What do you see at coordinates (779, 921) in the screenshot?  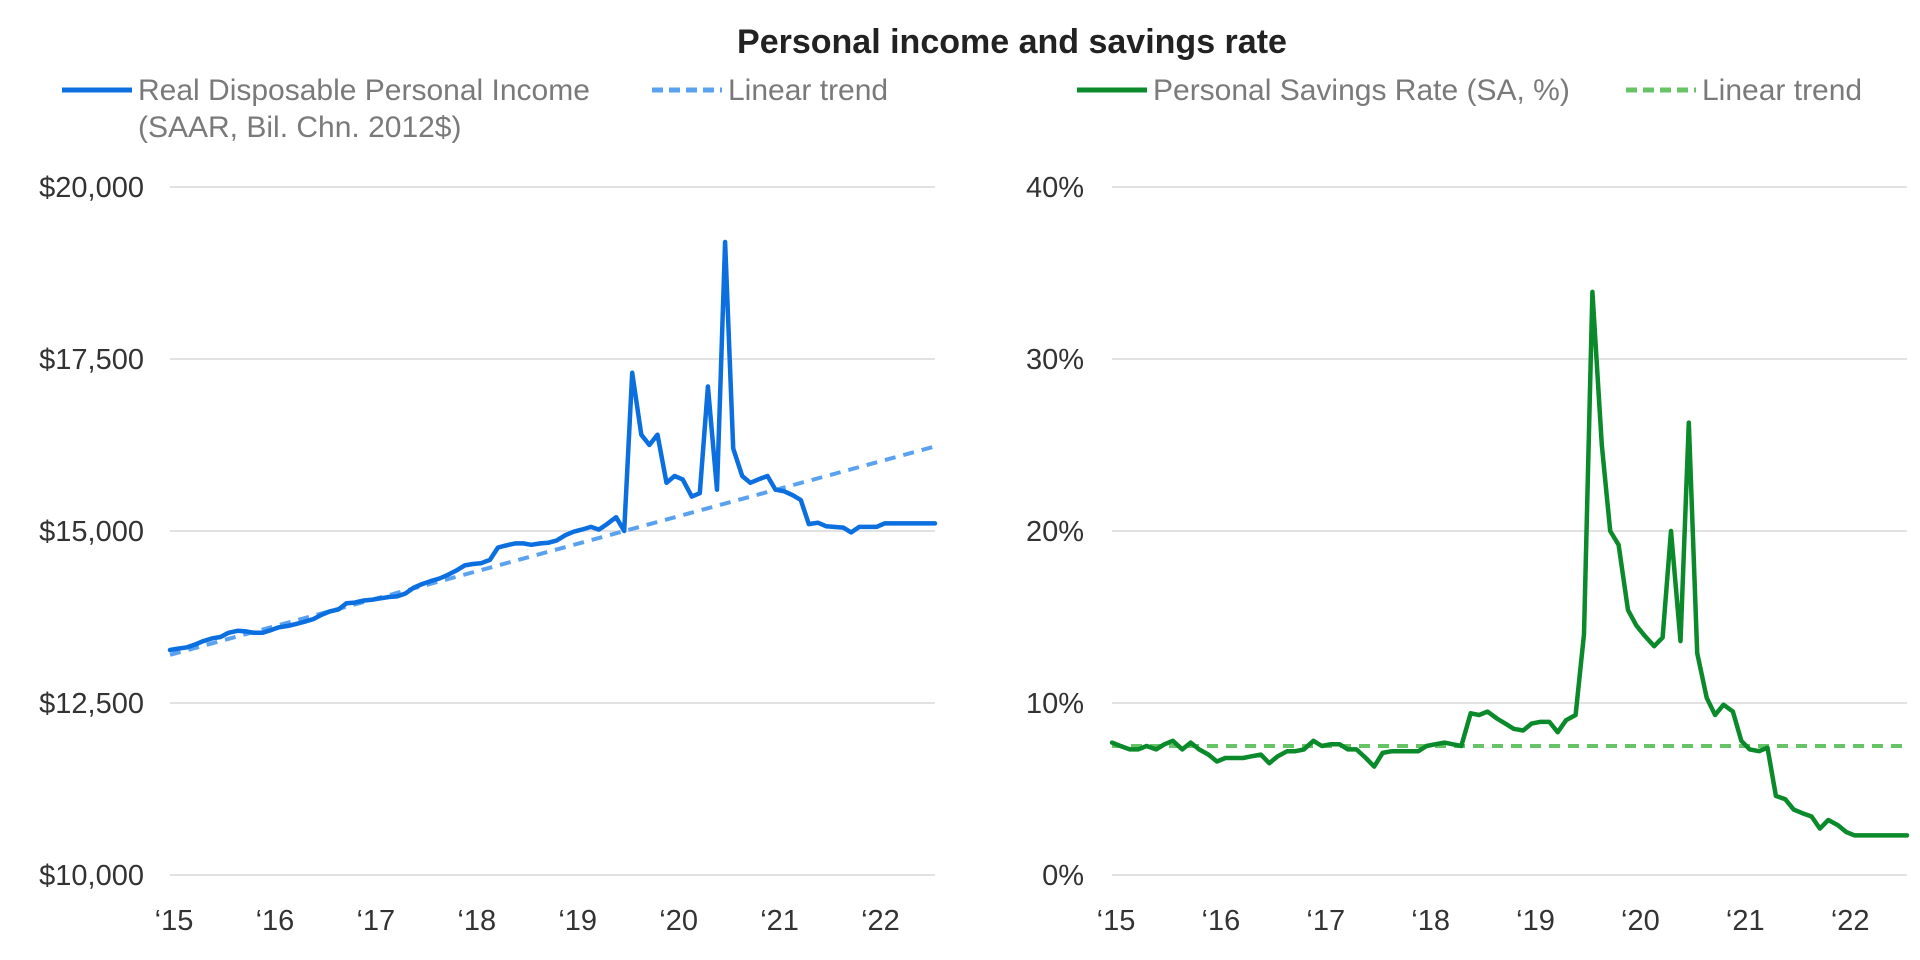 I see `income-x-tick-label: ‘21` at bounding box center [779, 921].